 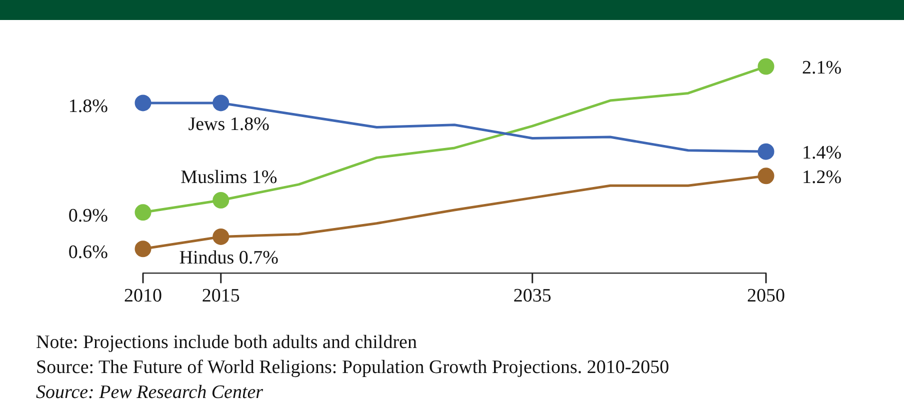 What do you see at coordinates (88, 215) in the screenshot?
I see `data-label: 0.9%` at bounding box center [88, 215].